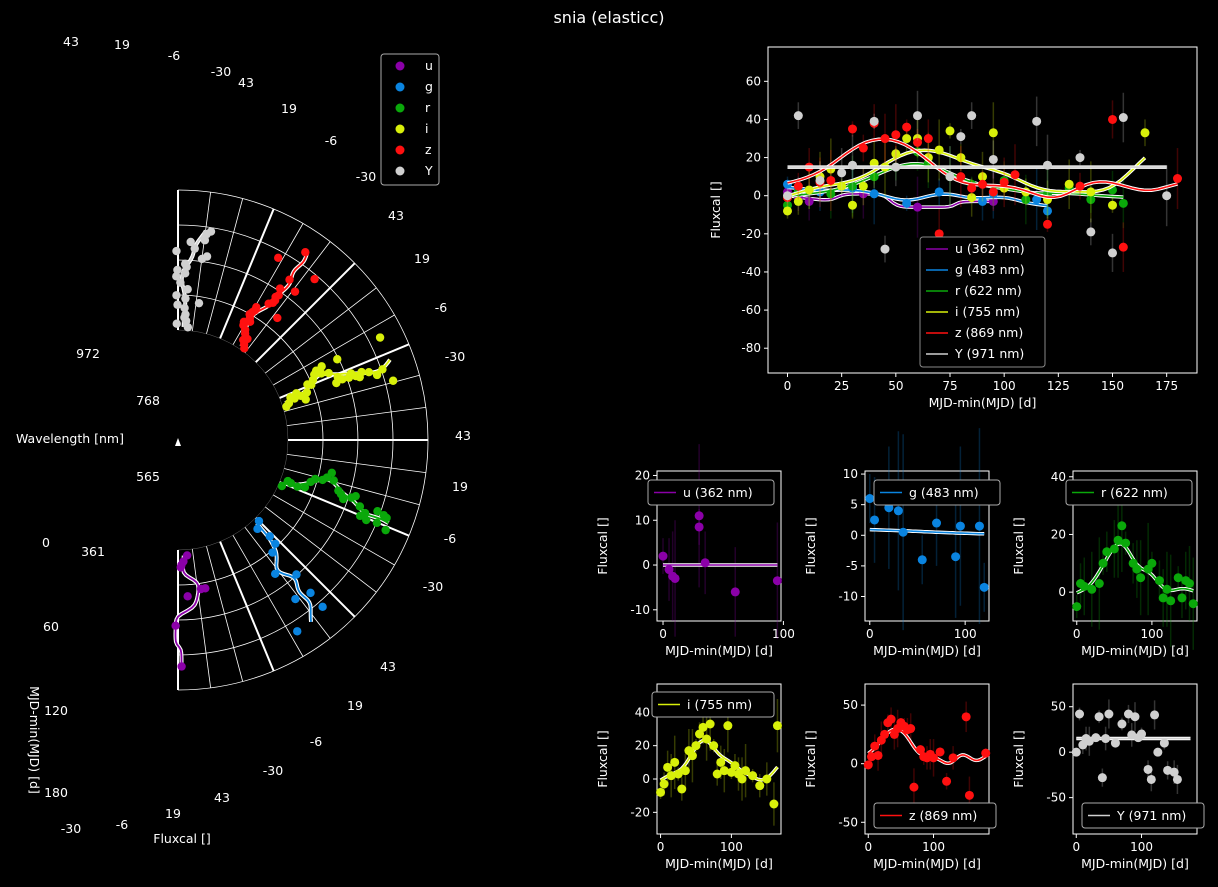  What do you see at coordinates (753, 158) in the screenshot?
I see `combined-ytick-label: 20` at bounding box center [753, 158].